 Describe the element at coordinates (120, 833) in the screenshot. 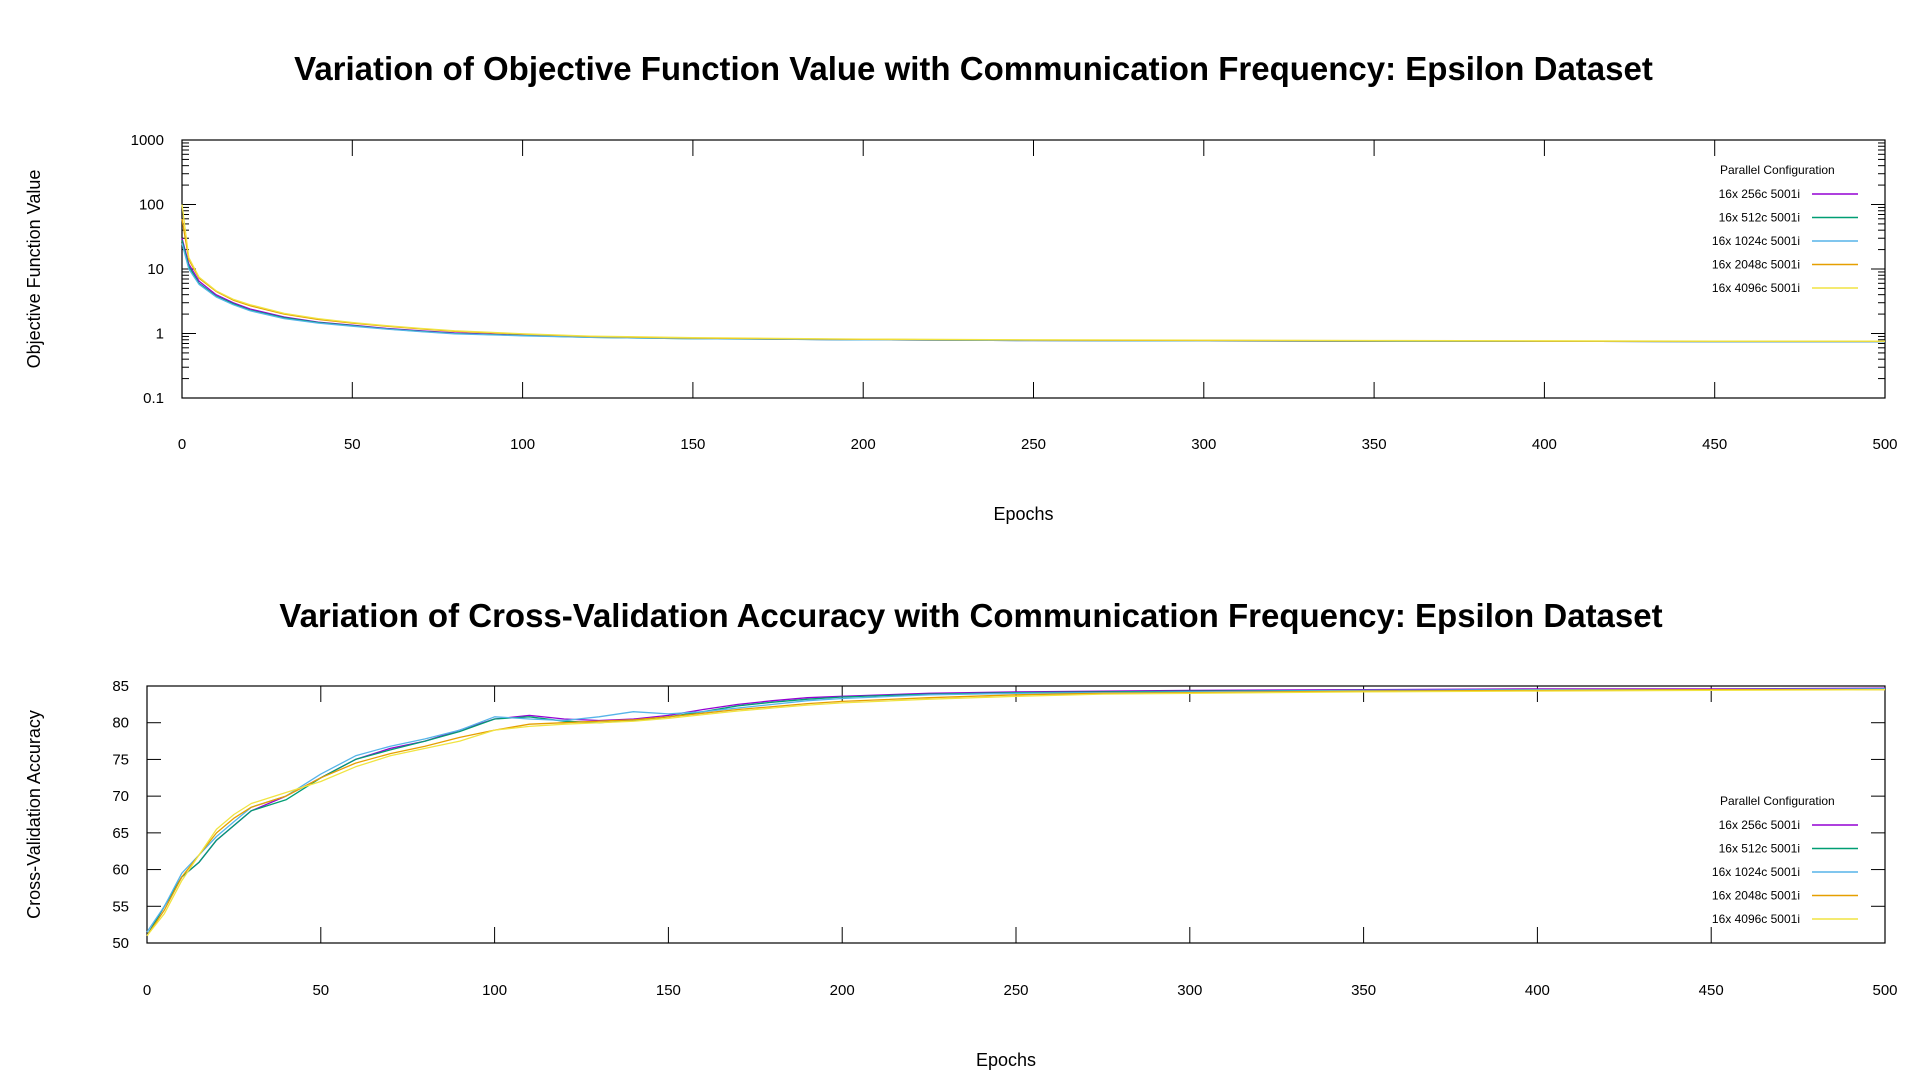

I see `y-tick-label: 65` at that location.